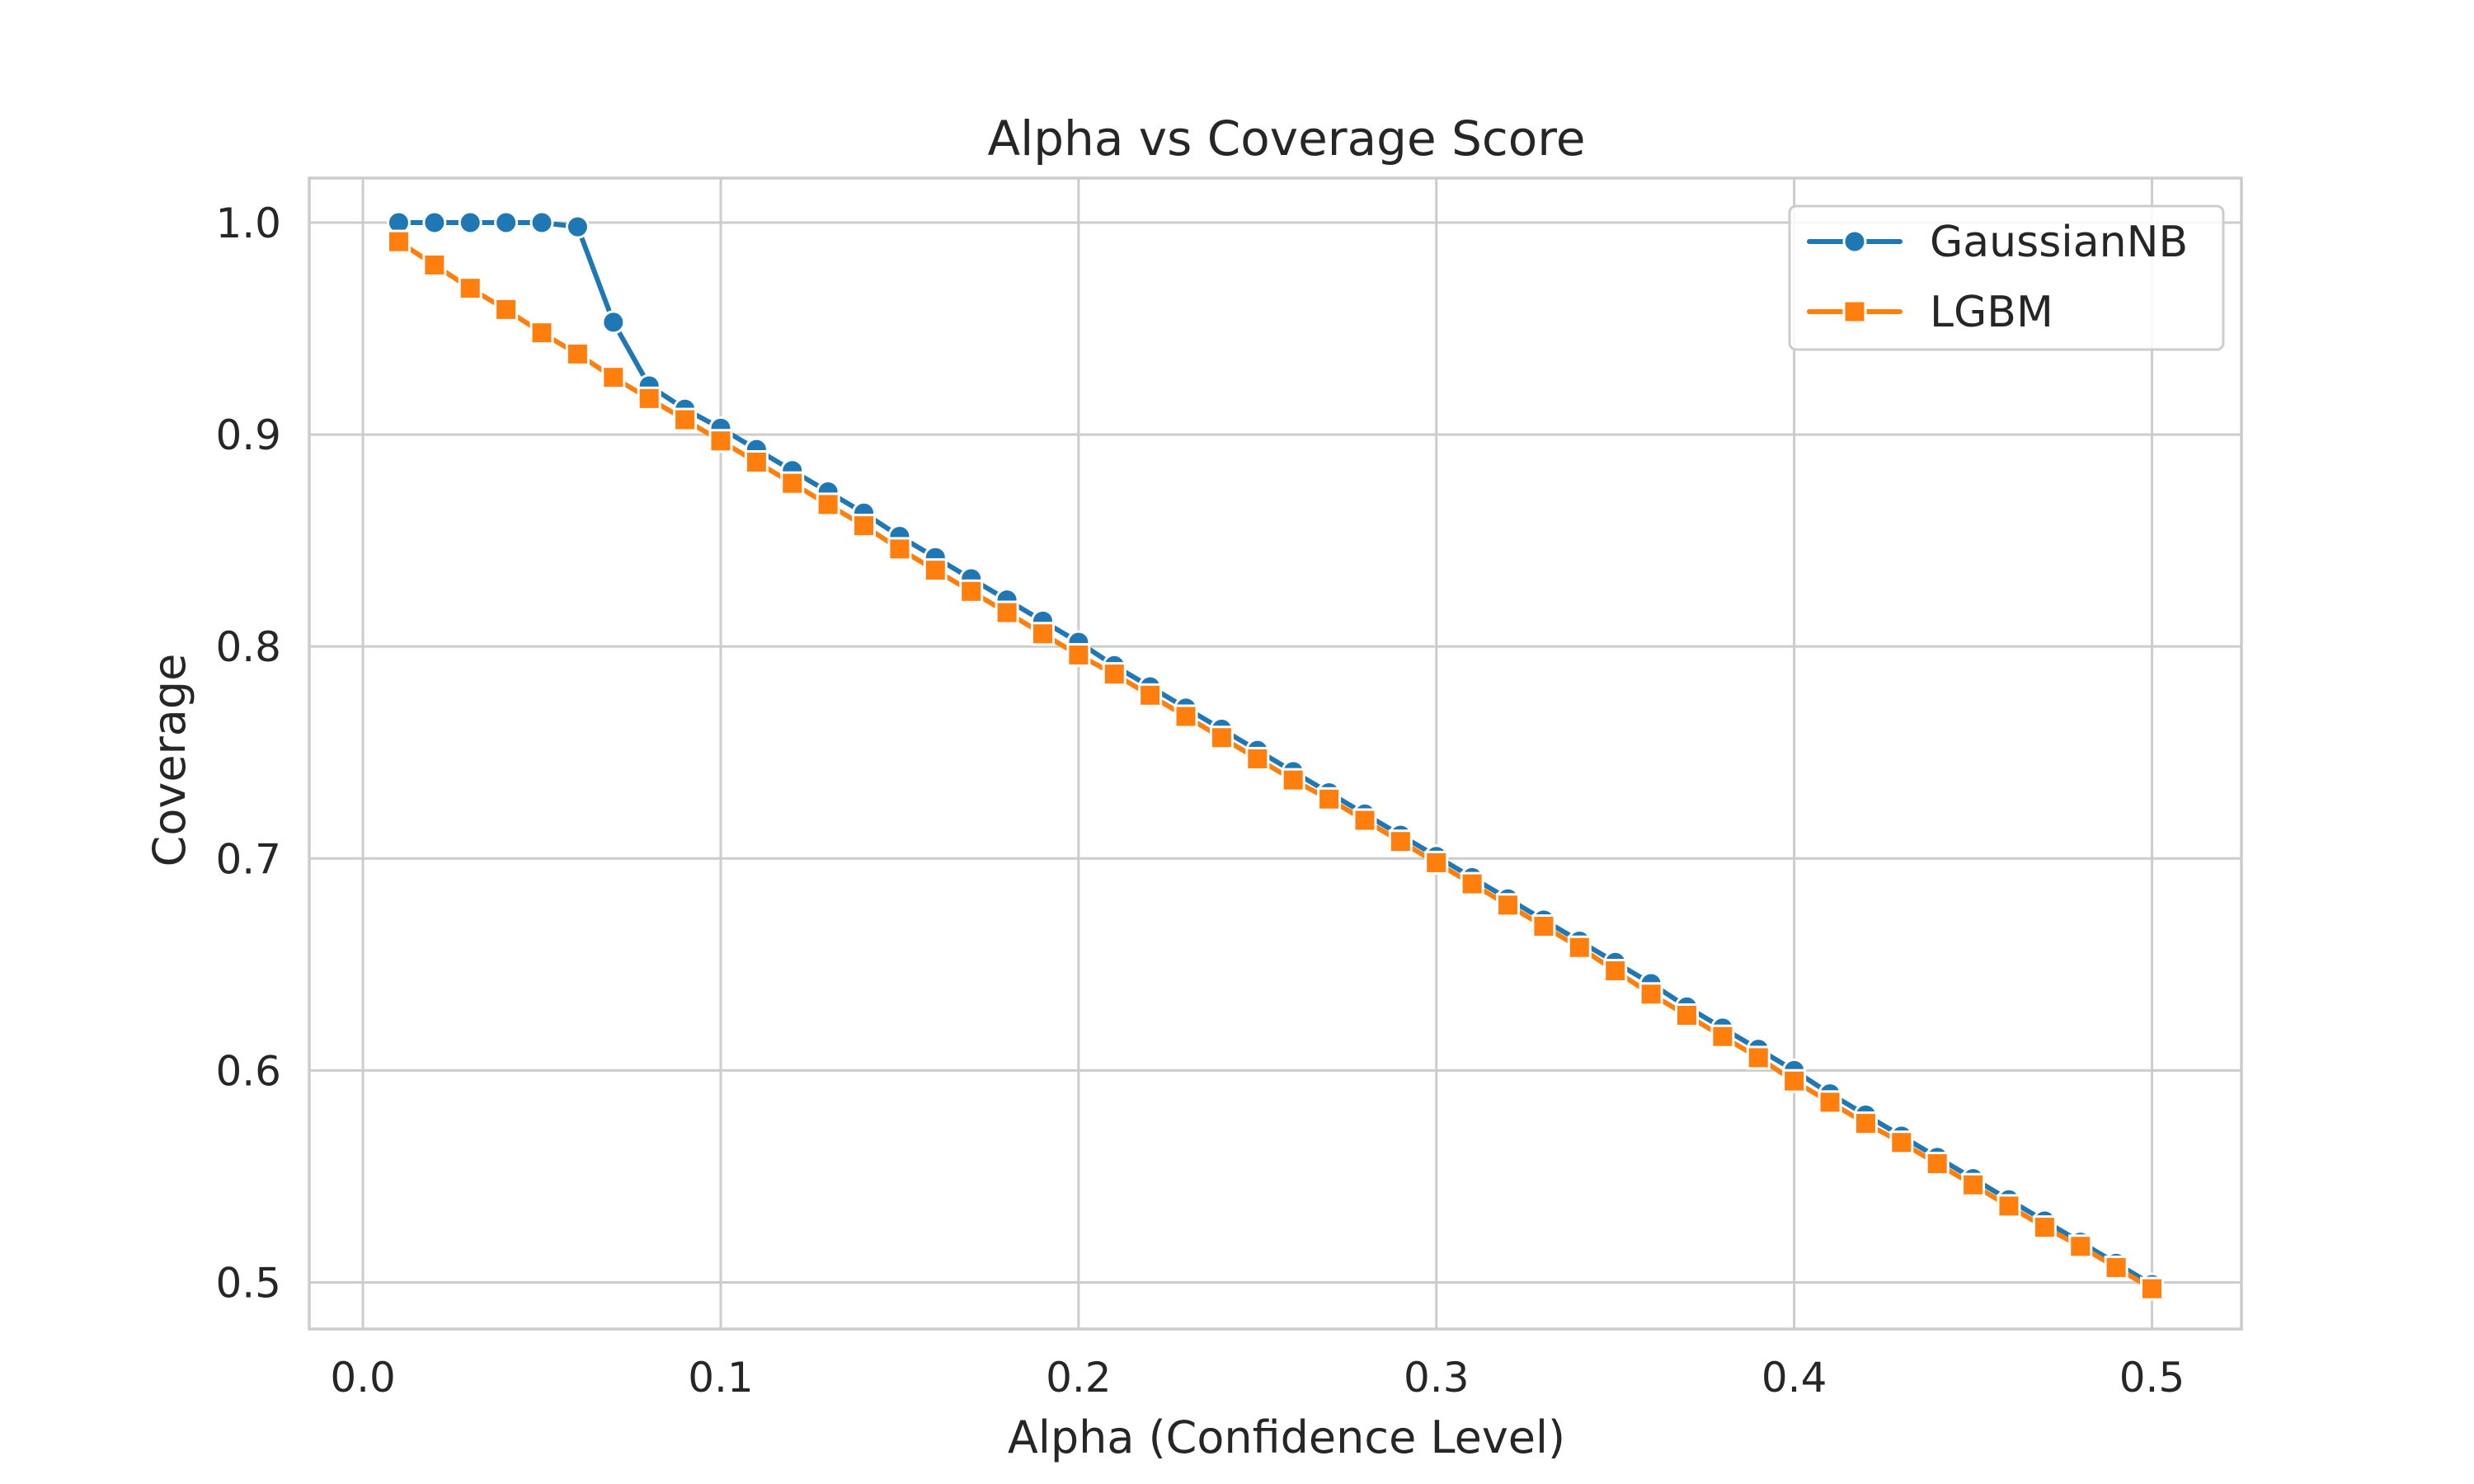 The image size is (2474, 1484). What do you see at coordinates (2059, 242) in the screenshot?
I see `legend-gaussiannb-label: GaussianNB` at bounding box center [2059, 242].